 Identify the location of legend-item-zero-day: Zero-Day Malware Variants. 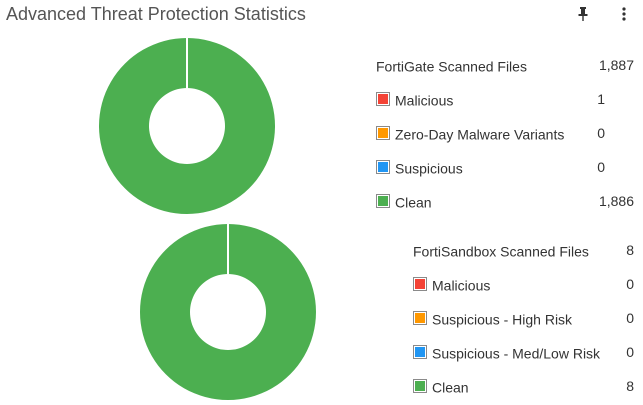
(470, 133).